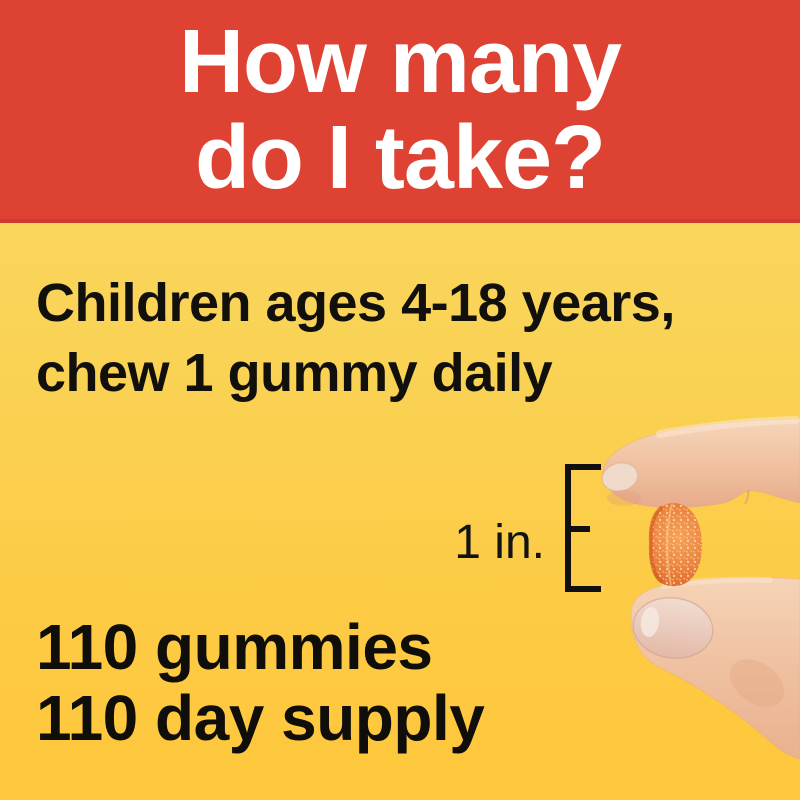 The image size is (800, 800). Describe the element at coordinates (675, 545) in the screenshot. I see `orange-gummy-slice-icon` at that location.